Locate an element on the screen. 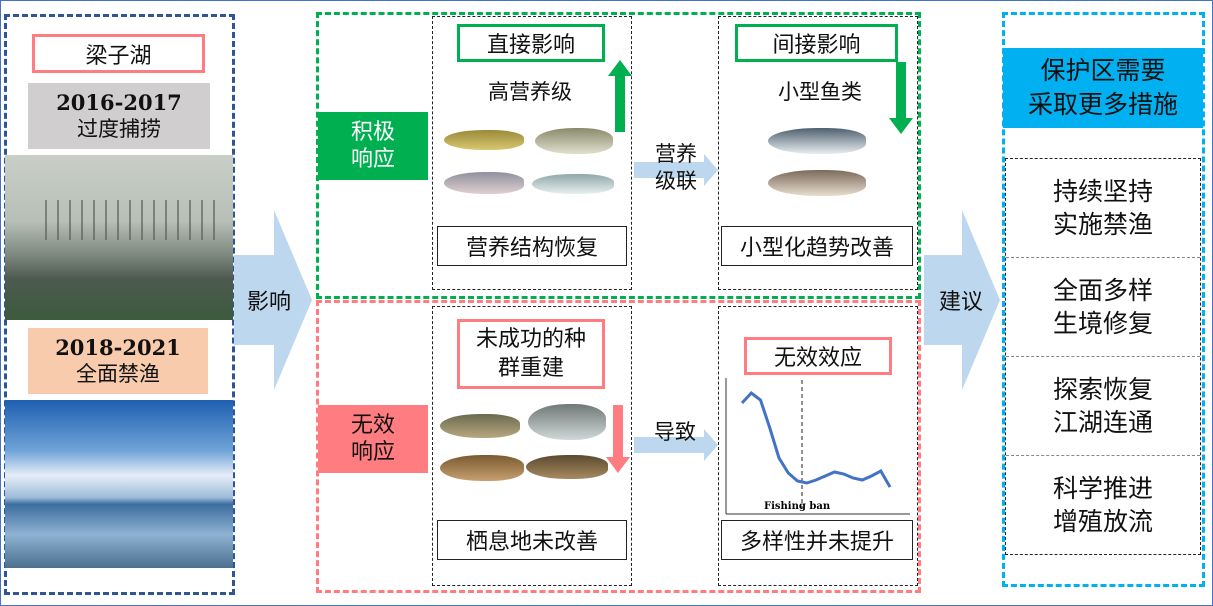 The height and width of the screenshot is (606, 1213). diversity-trend-chart: Fishing ban is located at coordinates (817, 446).